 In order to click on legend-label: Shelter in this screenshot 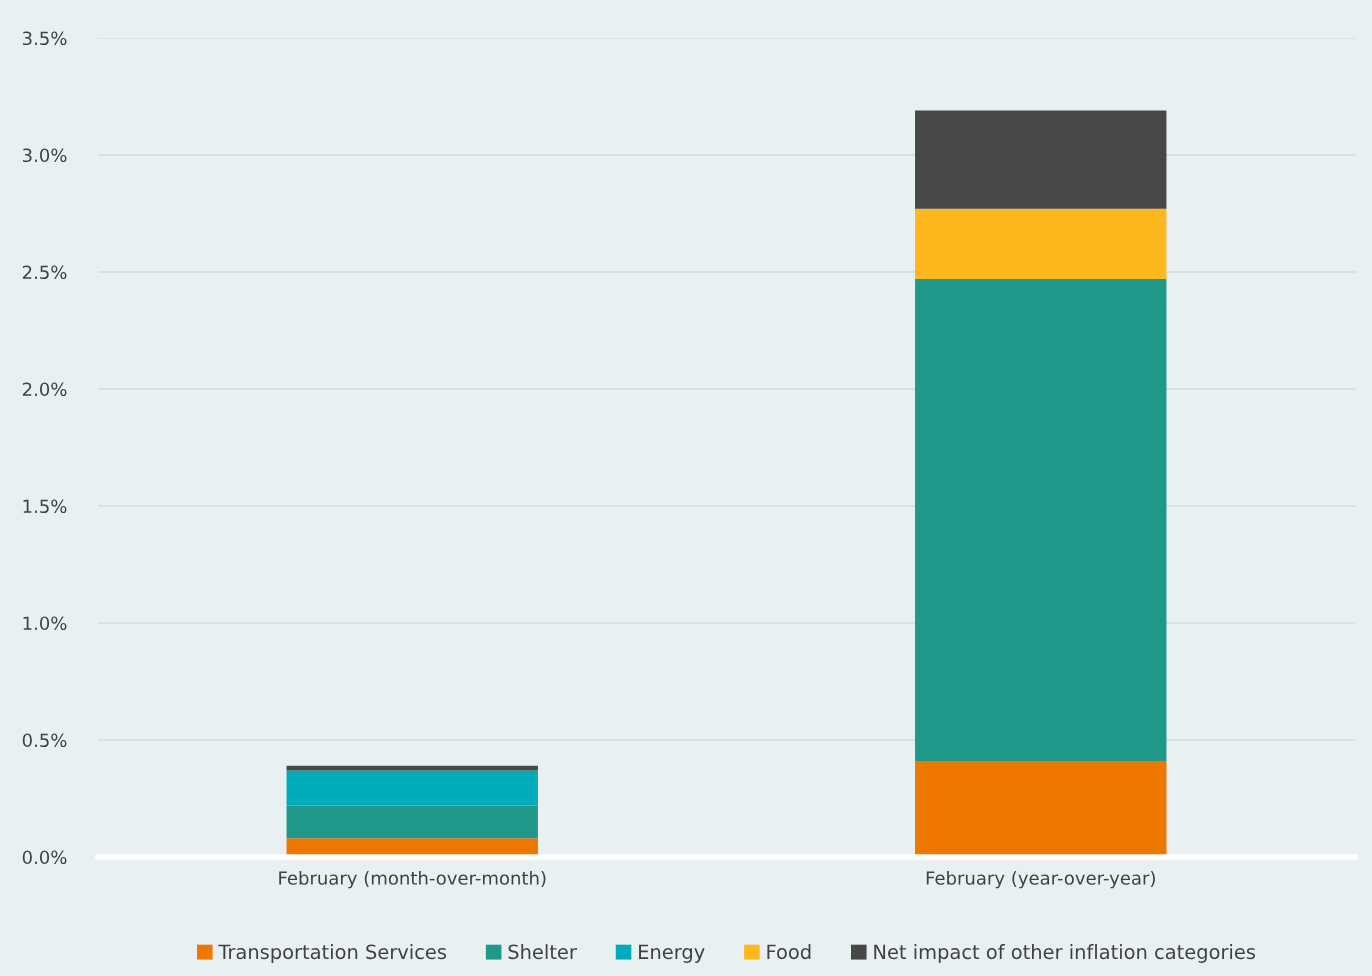, I will do `click(542, 952)`.